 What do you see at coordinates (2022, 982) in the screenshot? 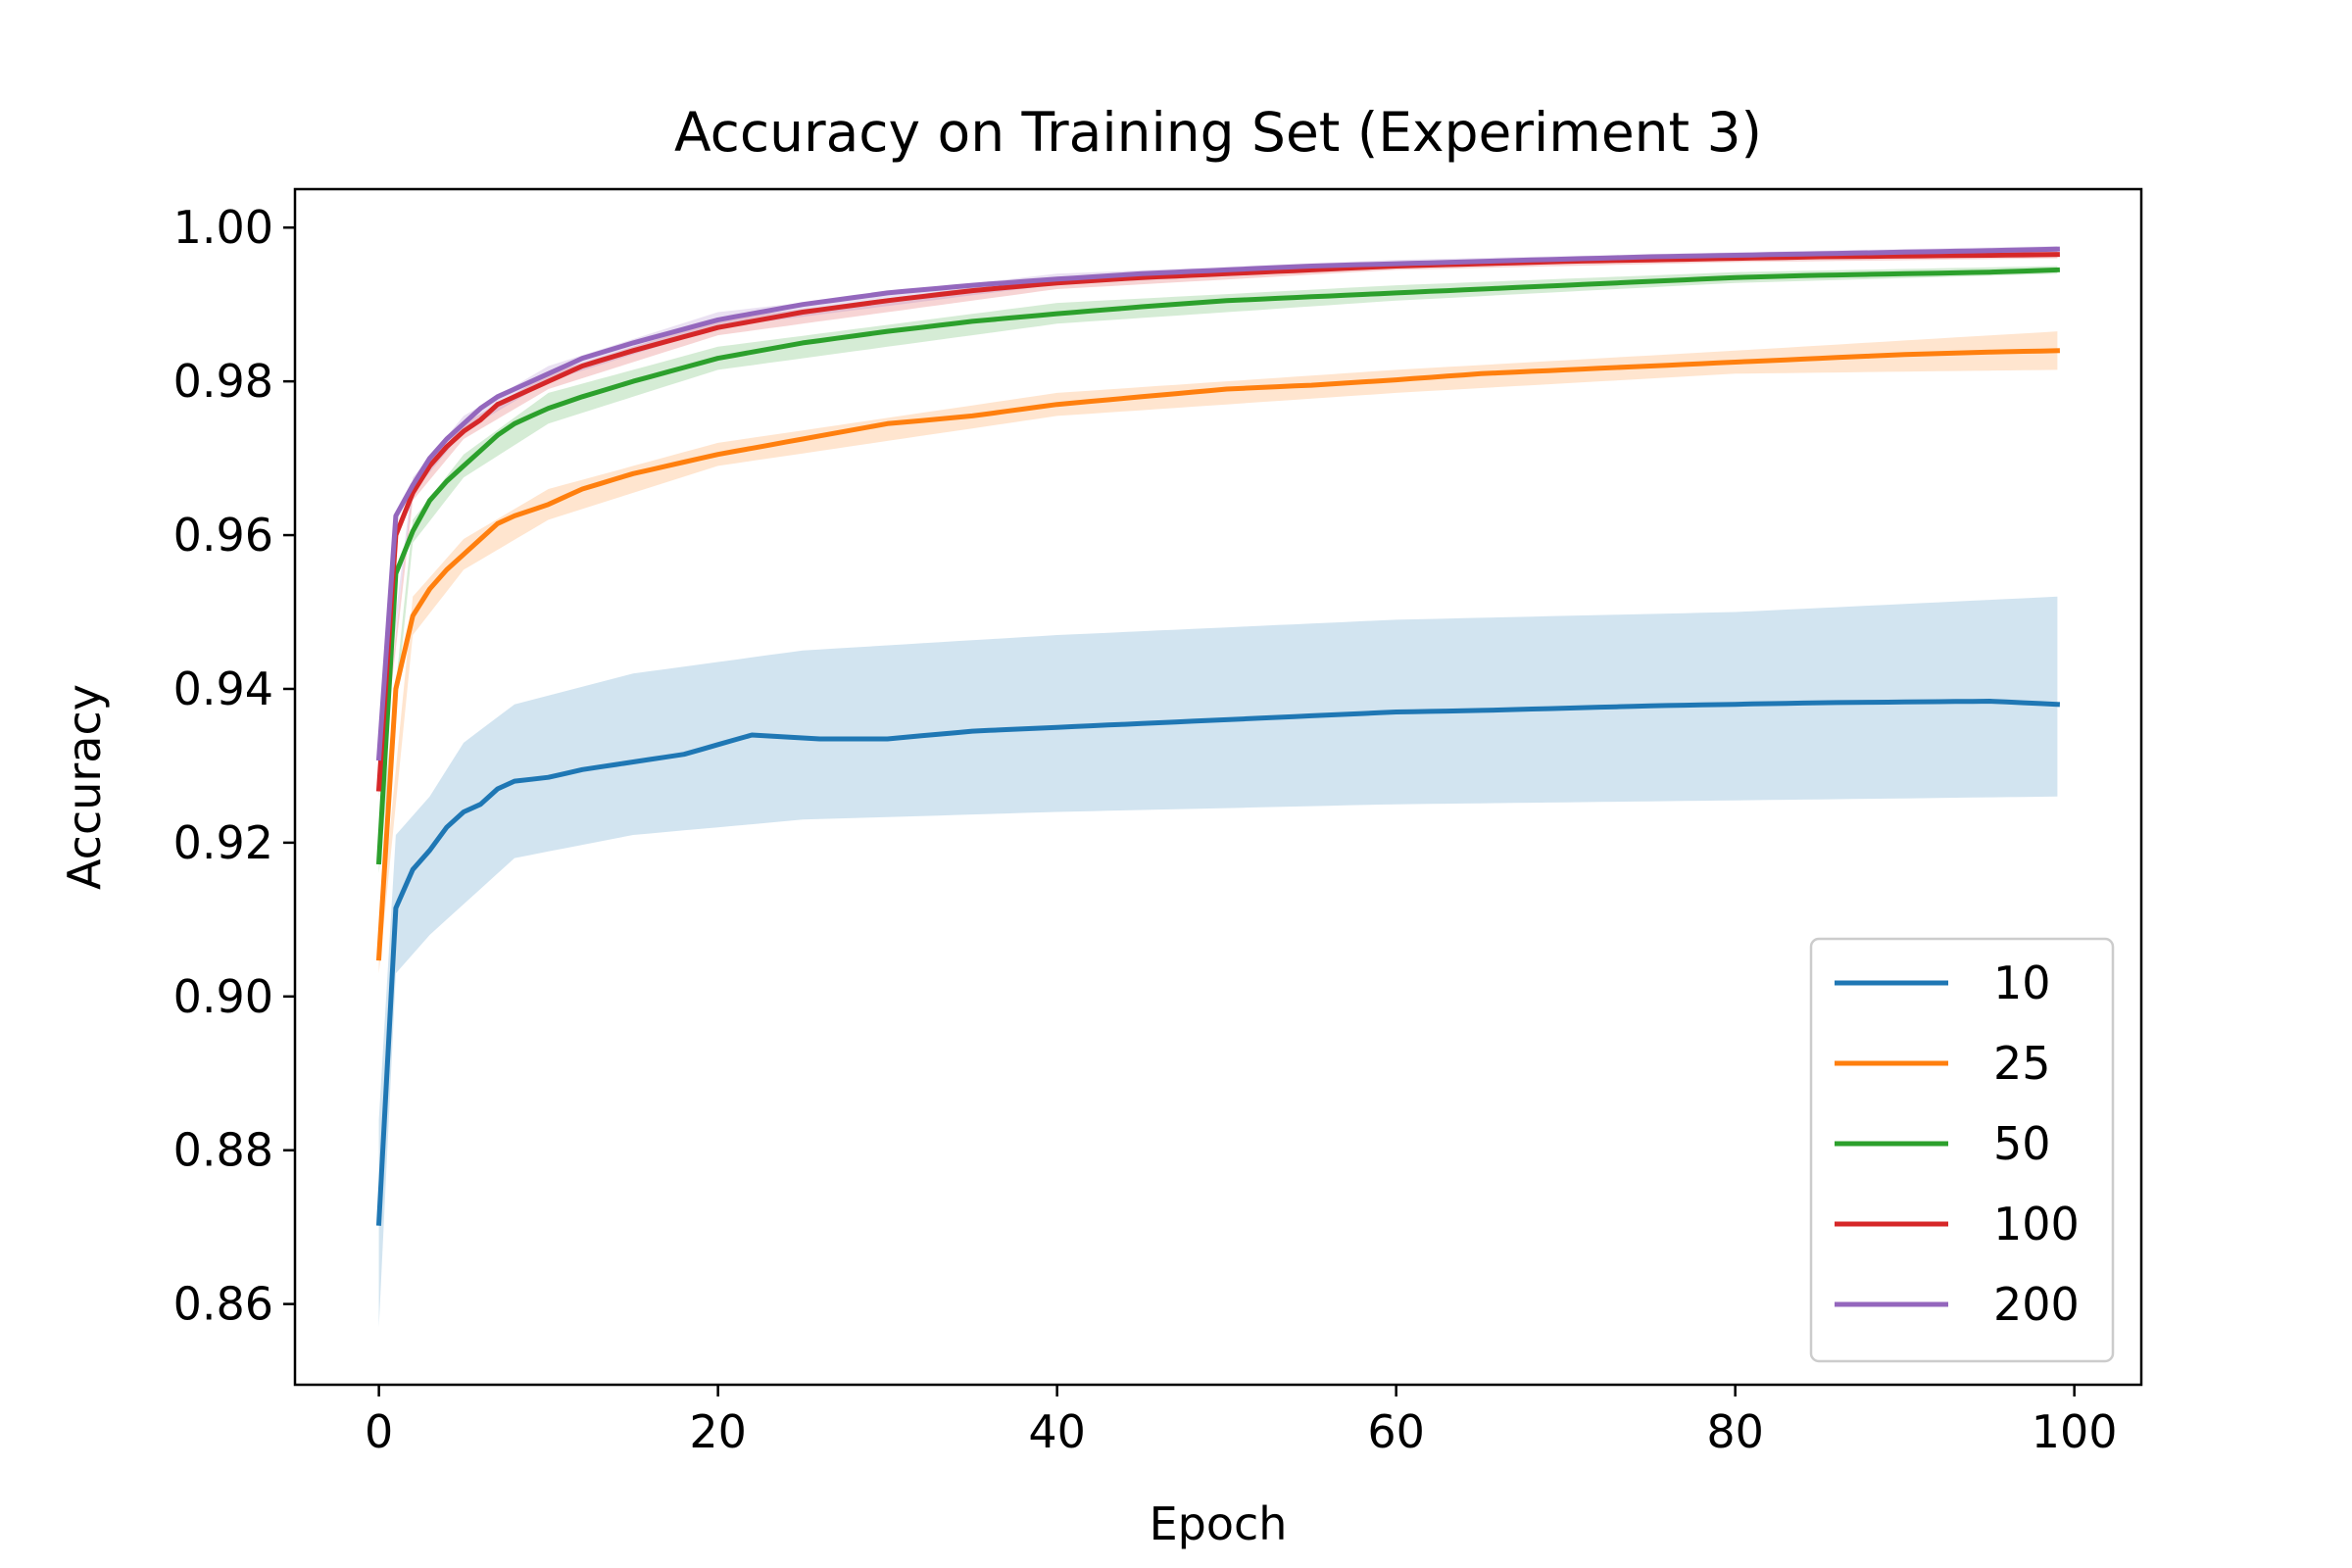
I see `legend-label-10: 10` at bounding box center [2022, 982].